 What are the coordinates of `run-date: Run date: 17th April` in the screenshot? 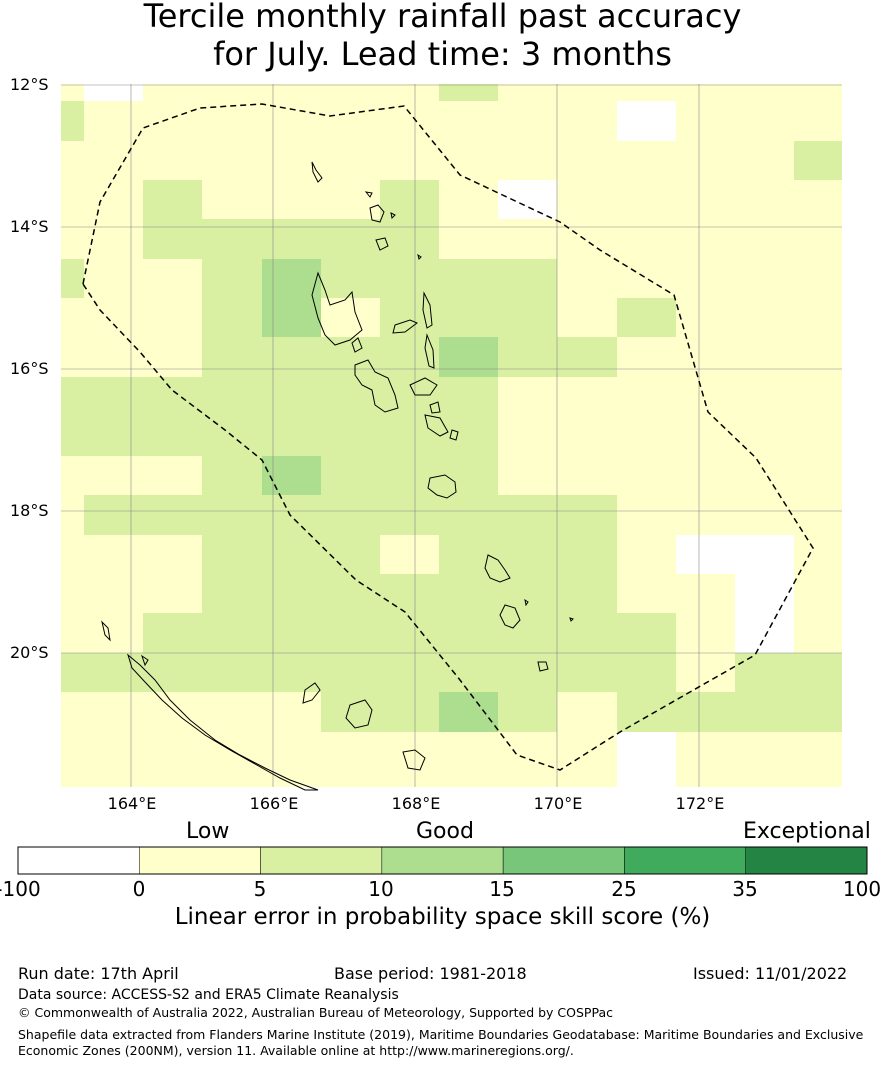 It's located at (98, 973).